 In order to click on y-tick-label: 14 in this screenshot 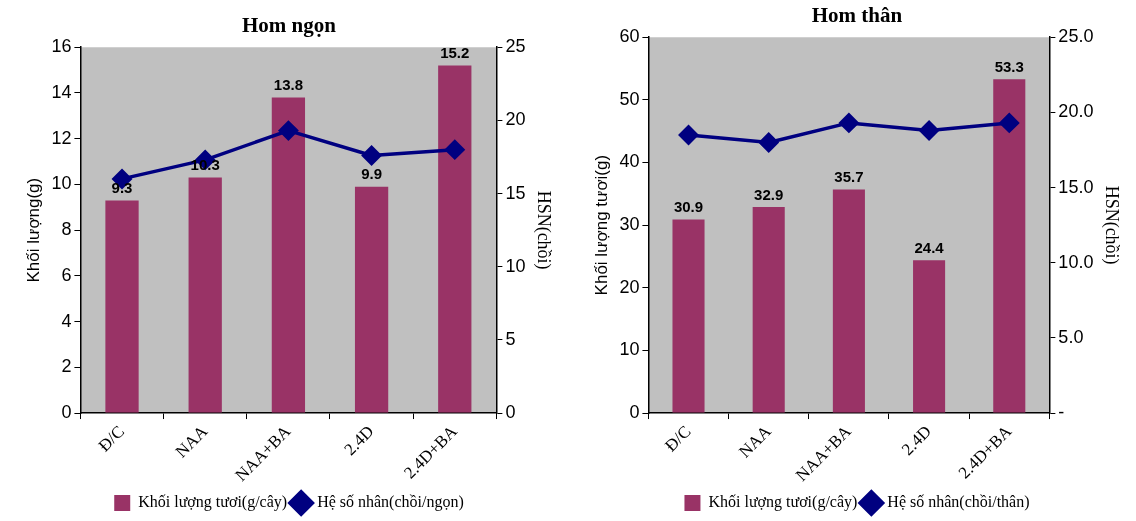, I will do `click(61, 91)`.